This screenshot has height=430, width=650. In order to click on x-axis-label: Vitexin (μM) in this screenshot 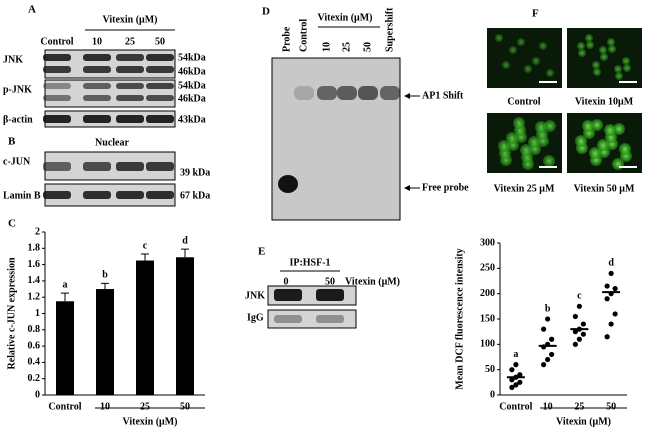, I will do `click(583, 421)`.